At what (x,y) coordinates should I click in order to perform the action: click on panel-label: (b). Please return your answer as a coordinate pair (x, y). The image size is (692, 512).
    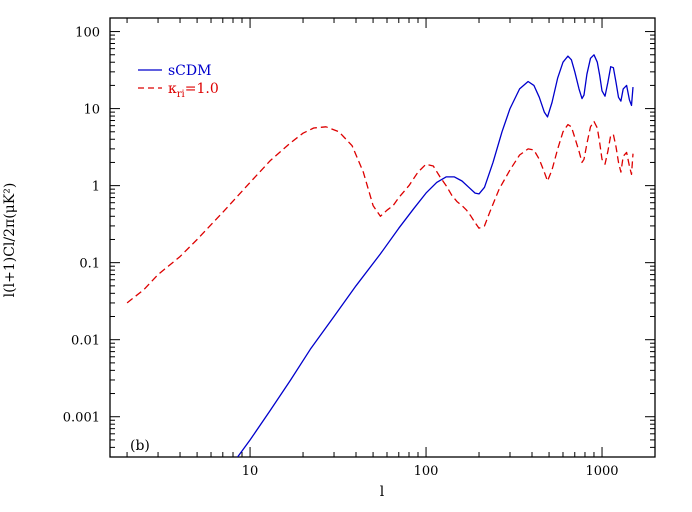
    Looking at the image, I should click on (140, 446).